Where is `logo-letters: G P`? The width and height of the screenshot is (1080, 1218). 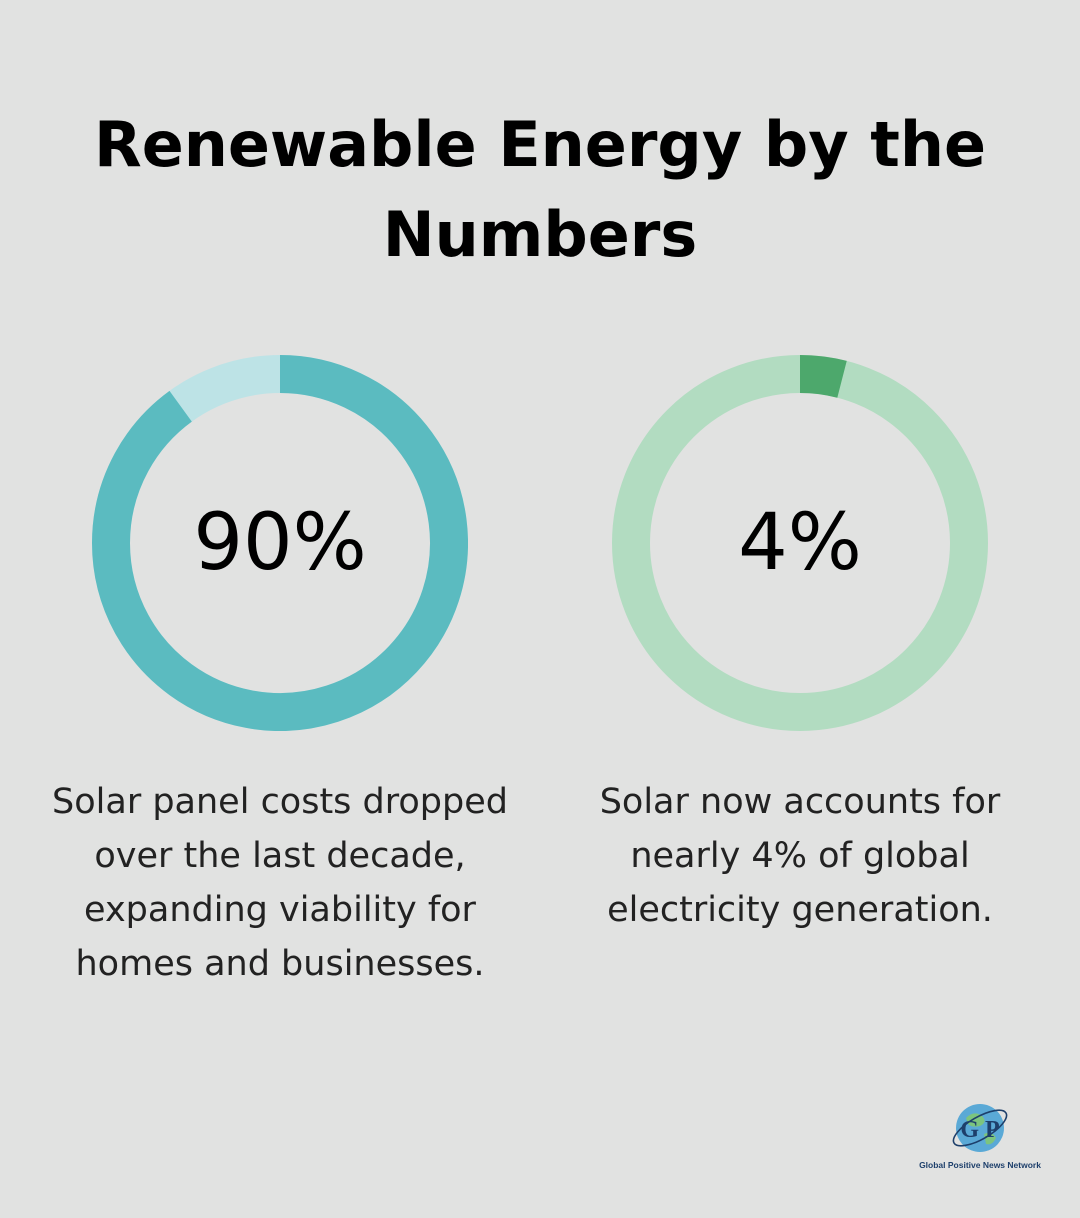 logo-letters: G P is located at coordinates (979, 1130).